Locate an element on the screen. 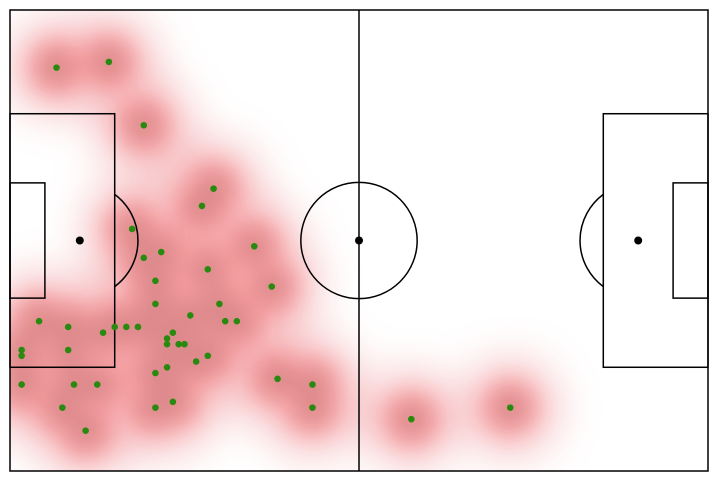 The width and height of the screenshot is (717, 482). left-penalty-spot is located at coordinates (79, 240).